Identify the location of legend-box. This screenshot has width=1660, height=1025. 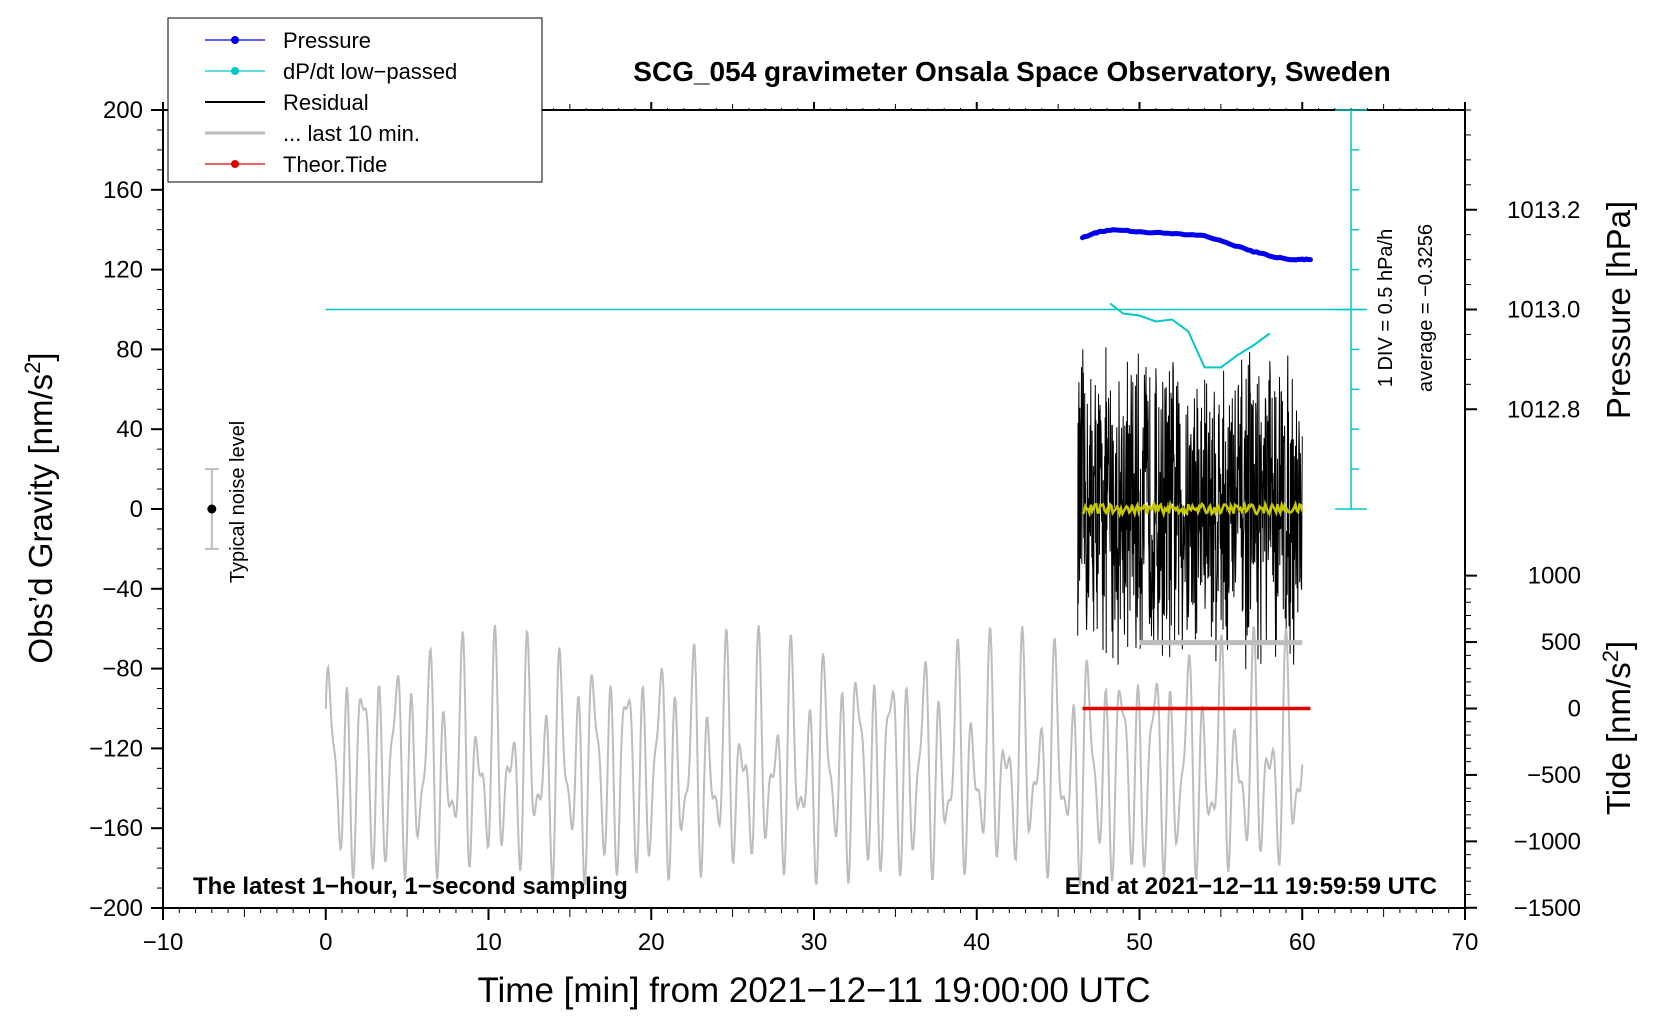
(355, 100).